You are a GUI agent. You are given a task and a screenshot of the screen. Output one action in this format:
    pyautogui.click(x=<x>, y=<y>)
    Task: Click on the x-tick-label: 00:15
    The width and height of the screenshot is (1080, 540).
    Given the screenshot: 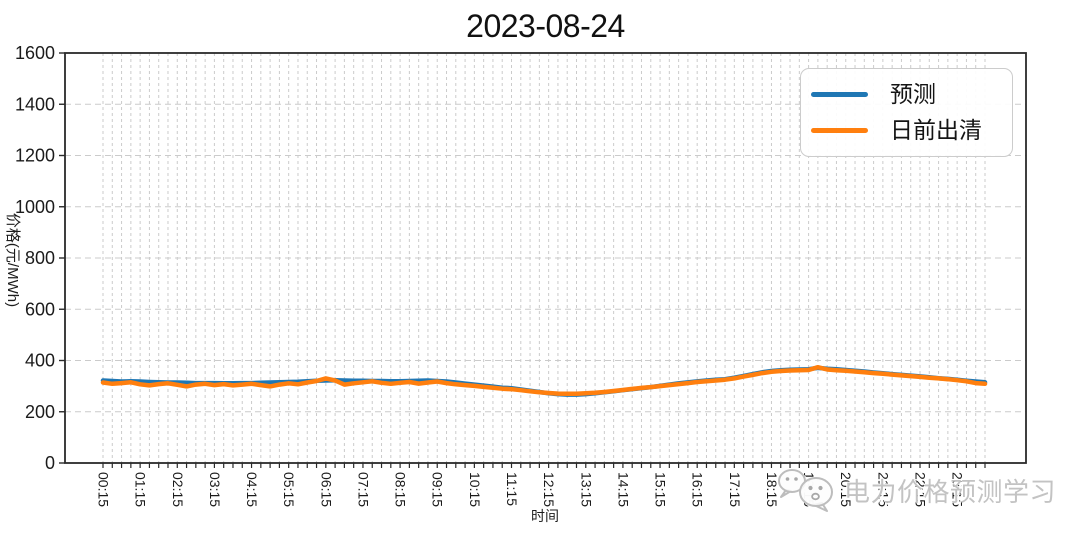 What is the action you would take?
    pyautogui.click(x=104, y=489)
    